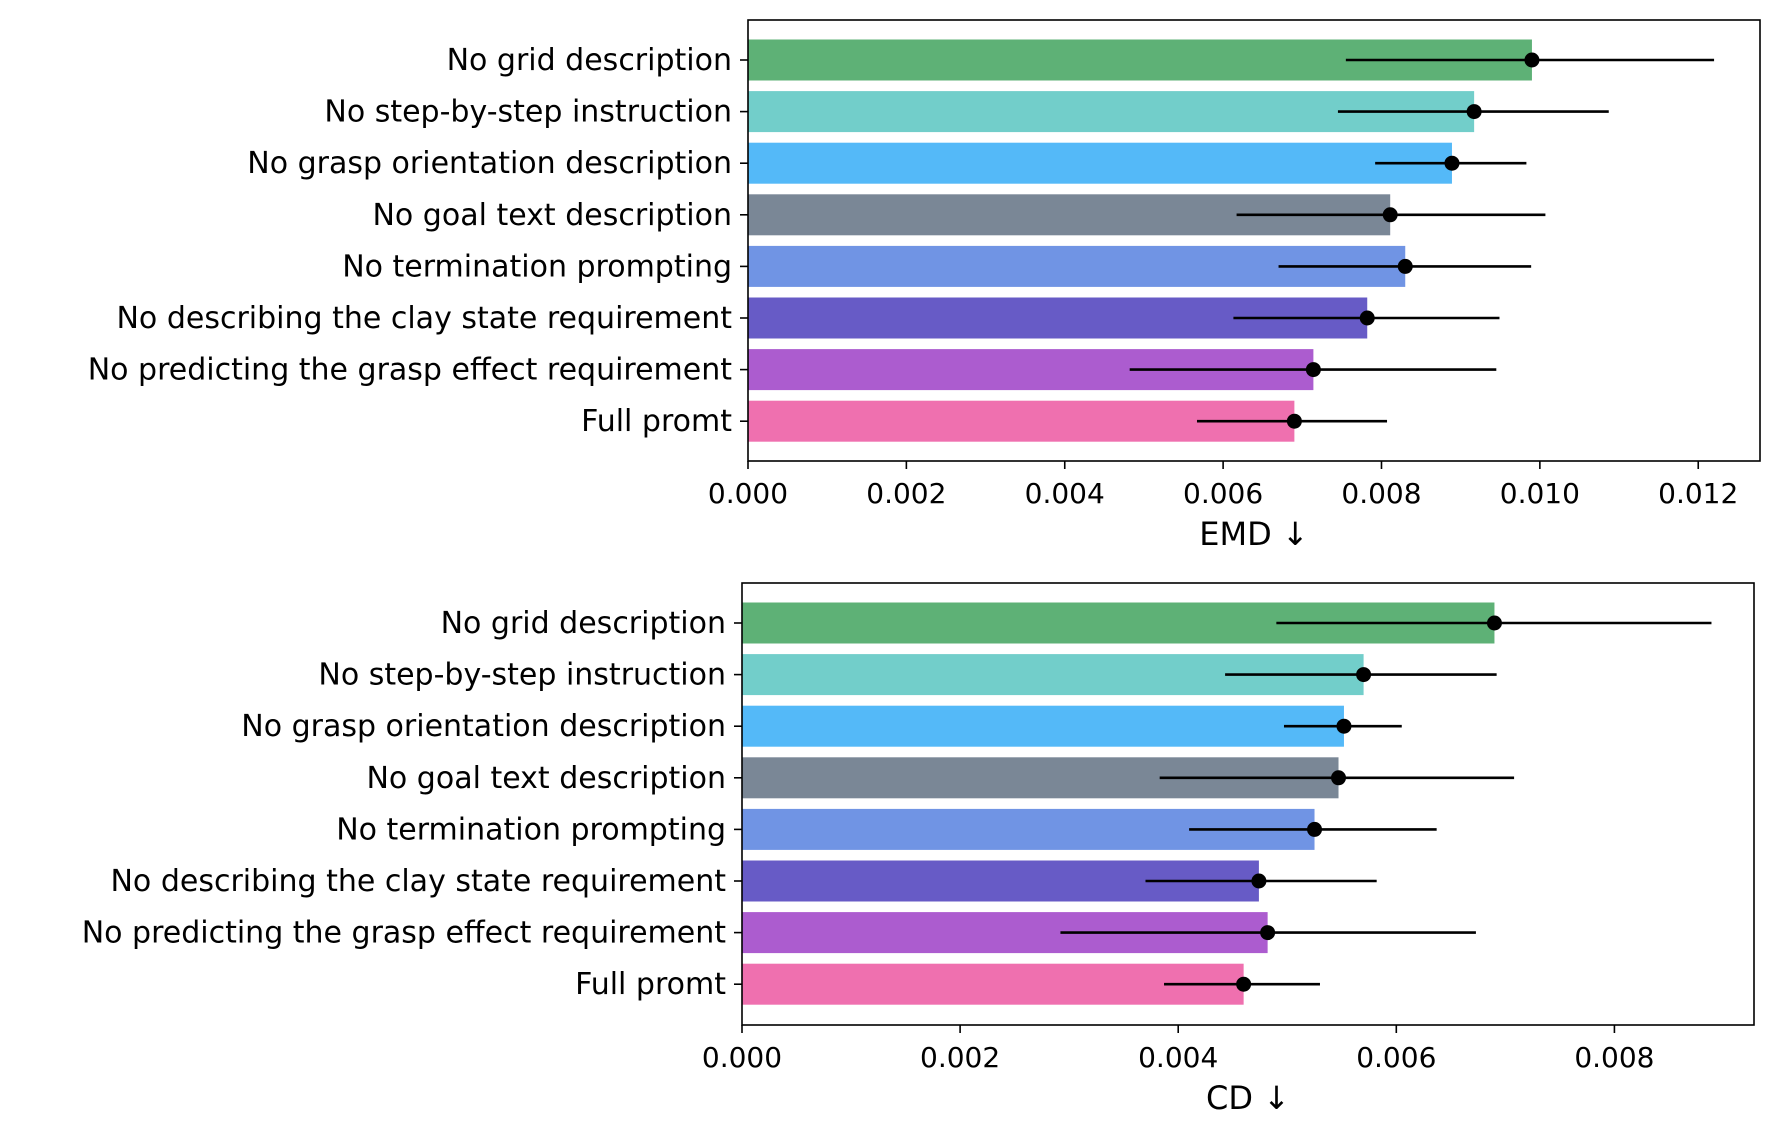 This screenshot has height=1126, width=1768. I want to click on x-tick-label-6: 0.010, so click(1540, 493).